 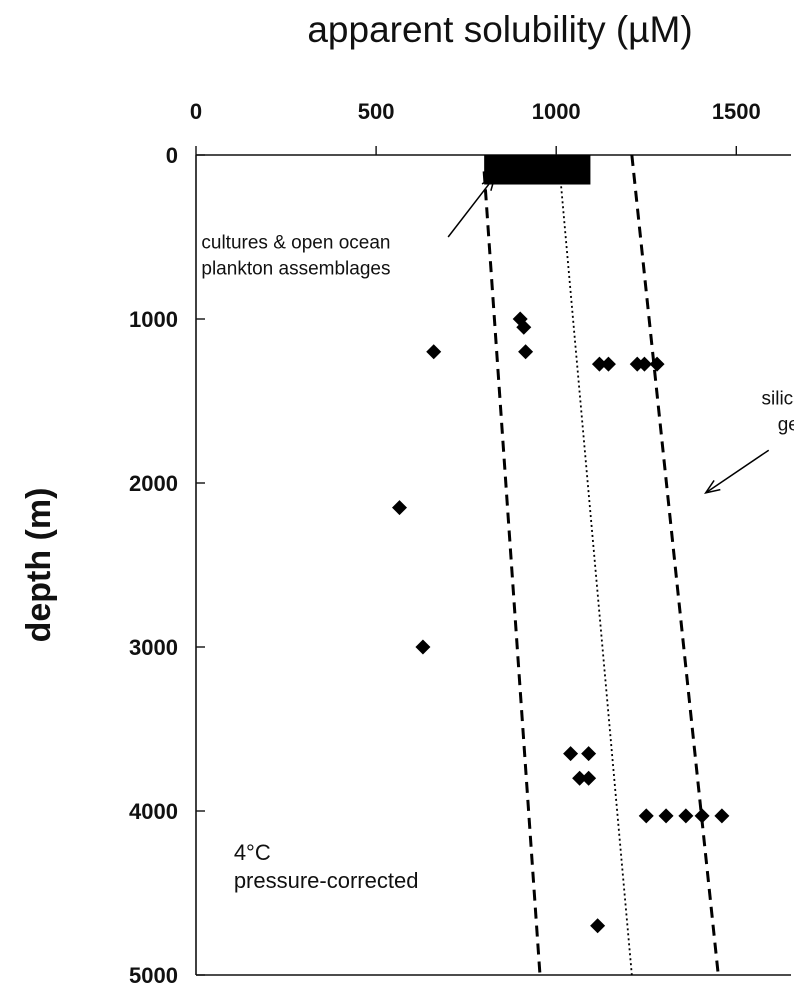 What do you see at coordinates (252, 852) in the screenshot?
I see `annotation-text: 4°C` at bounding box center [252, 852].